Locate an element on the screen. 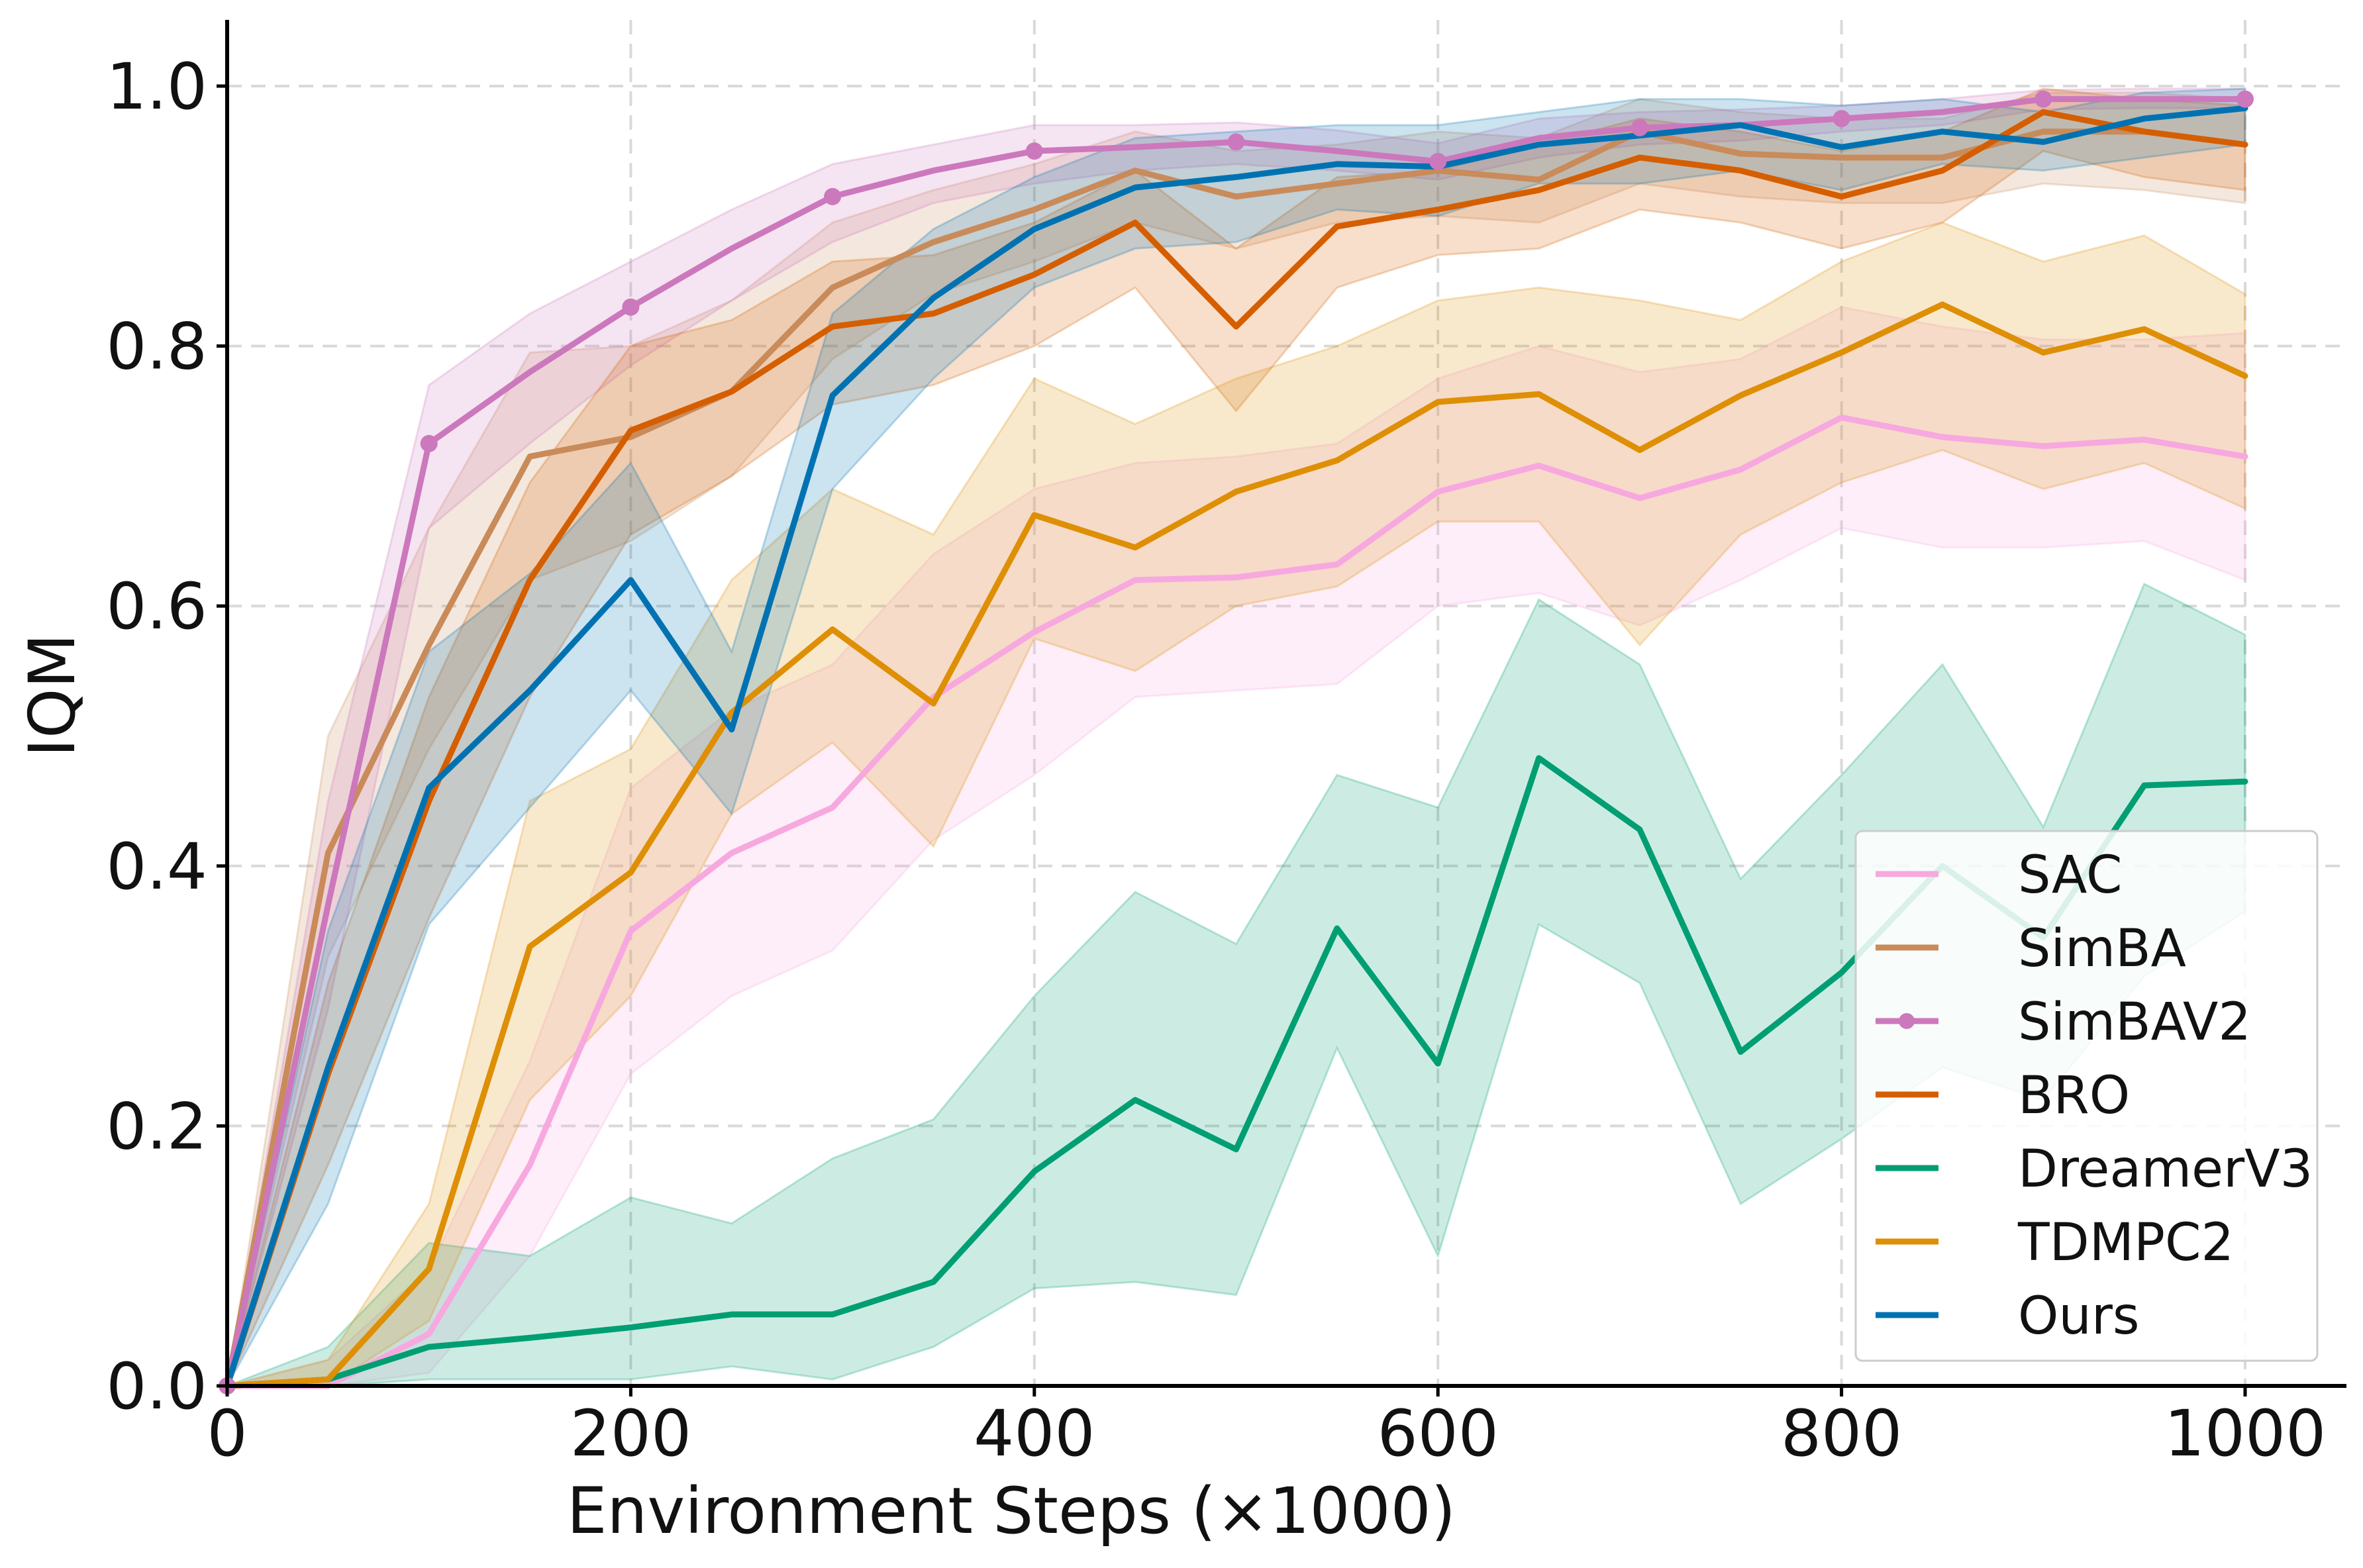 The height and width of the screenshot is (1568, 2363). legend-marker-simbav2 is located at coordinates (1907, 1021).